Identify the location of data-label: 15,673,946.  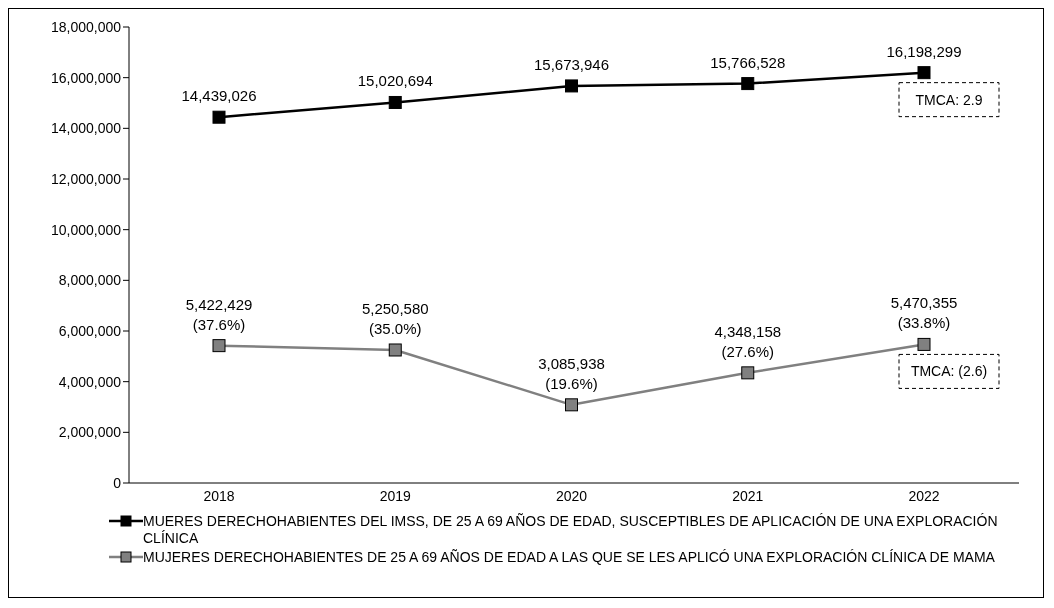
(571, 64).